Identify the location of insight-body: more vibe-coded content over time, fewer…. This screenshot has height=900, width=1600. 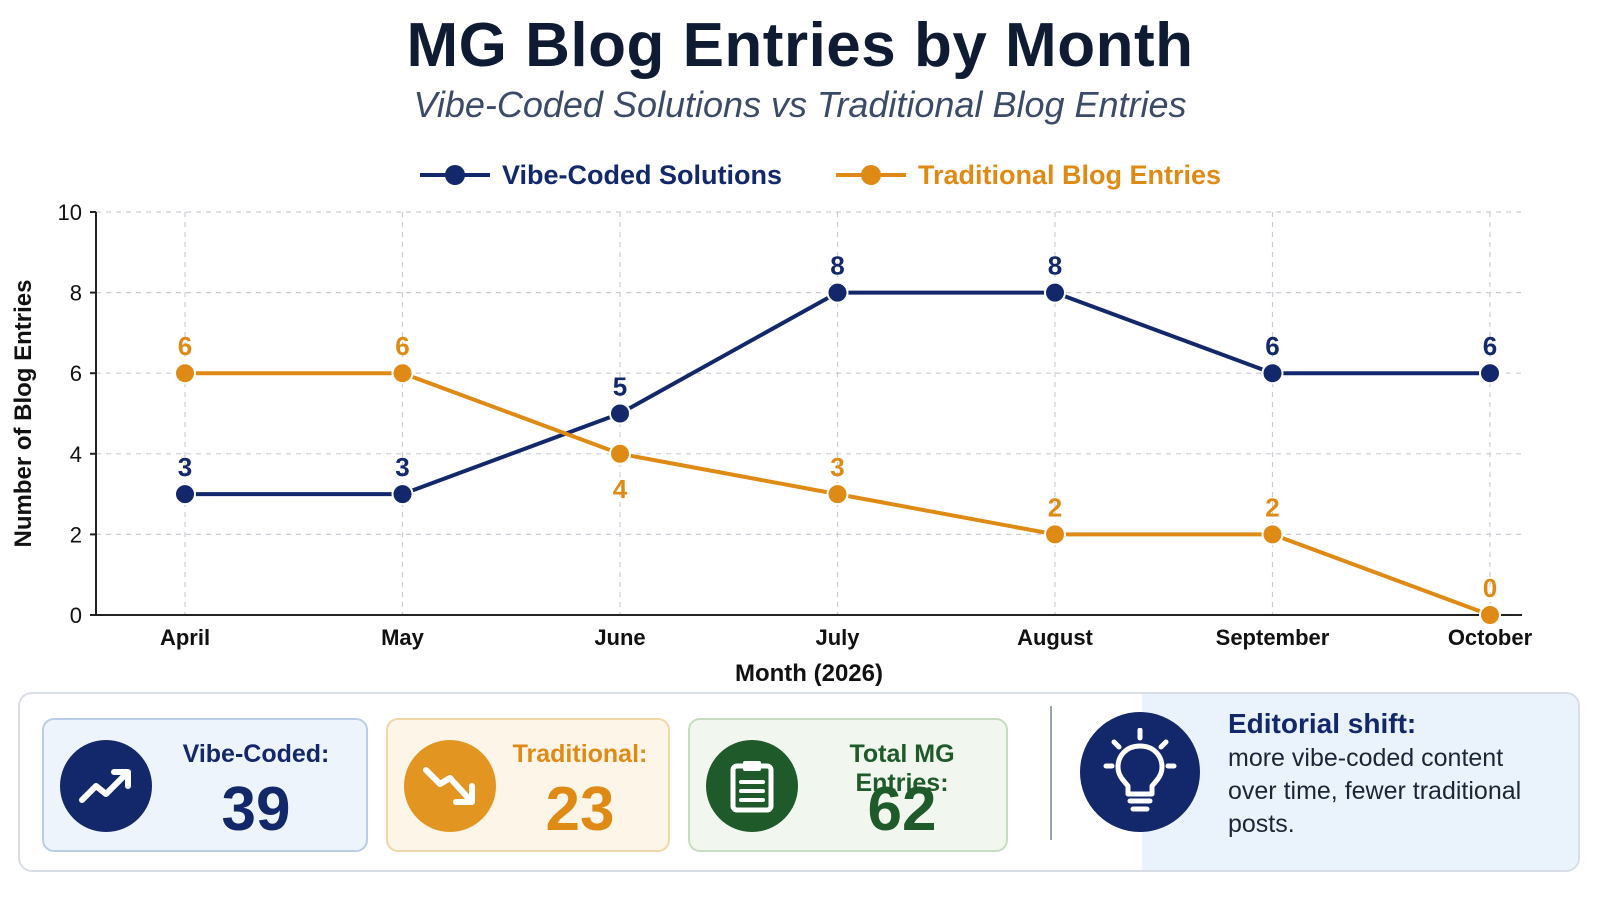
(1375, 791).